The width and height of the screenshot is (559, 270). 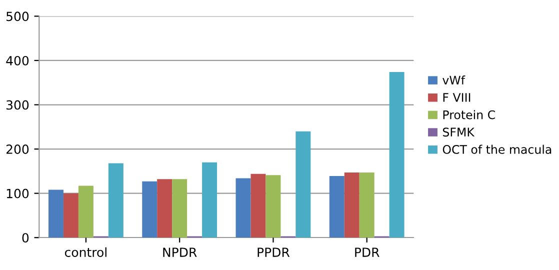 I want to click on x-tick-label: PPDR, so click(x=274, y=252).